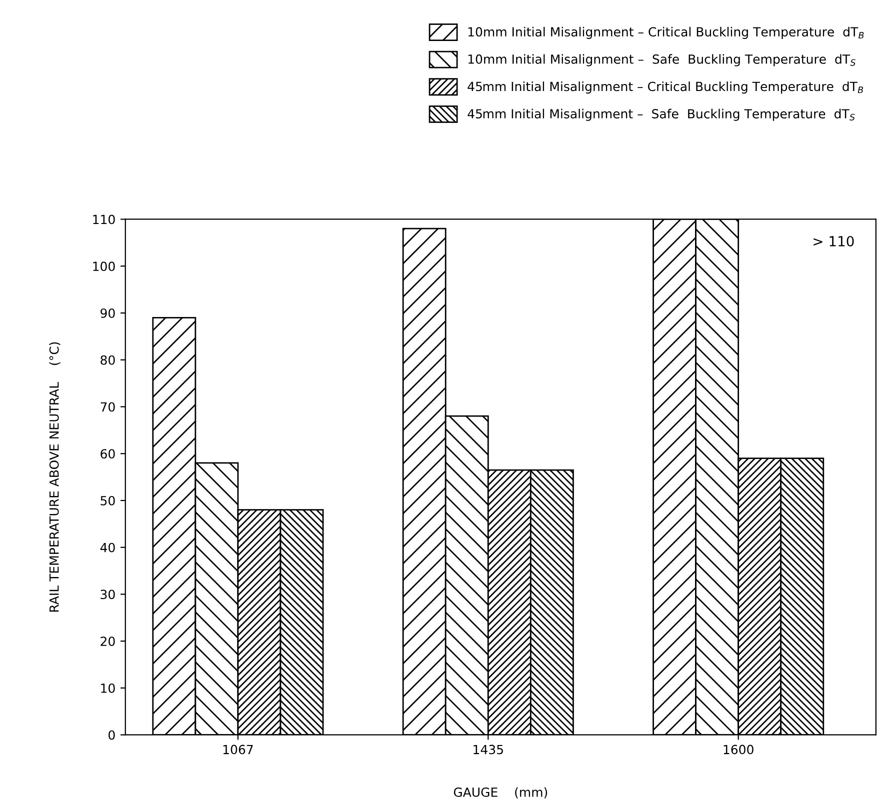 This screenshot has width=883, height=812. I want to click on y-tick-label: 30, so click(107, 595).